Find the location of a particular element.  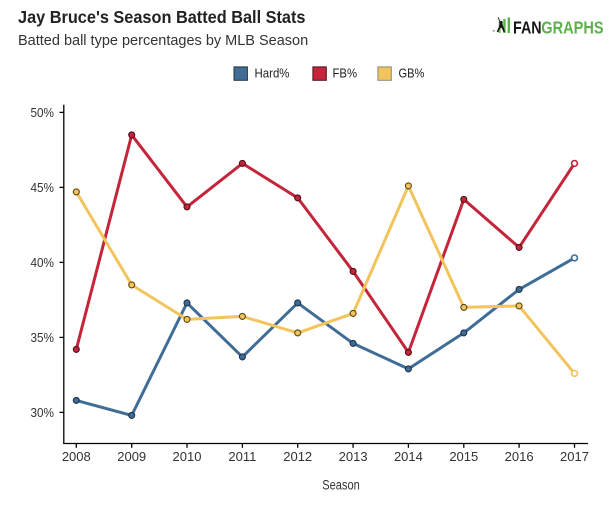

svg-text: GRAPHS is located at coordinates (572, 28).